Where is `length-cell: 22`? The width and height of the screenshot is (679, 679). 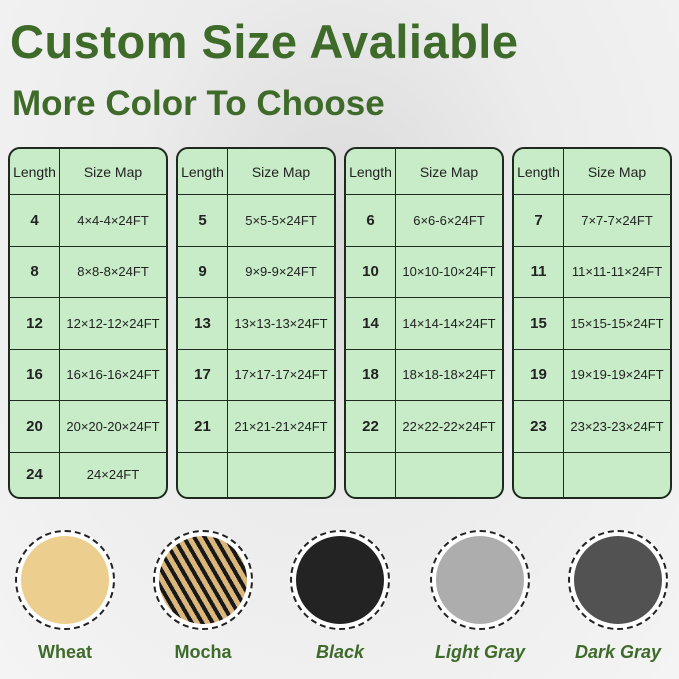 length-cell: 22 is located at coordinates (371, 426).